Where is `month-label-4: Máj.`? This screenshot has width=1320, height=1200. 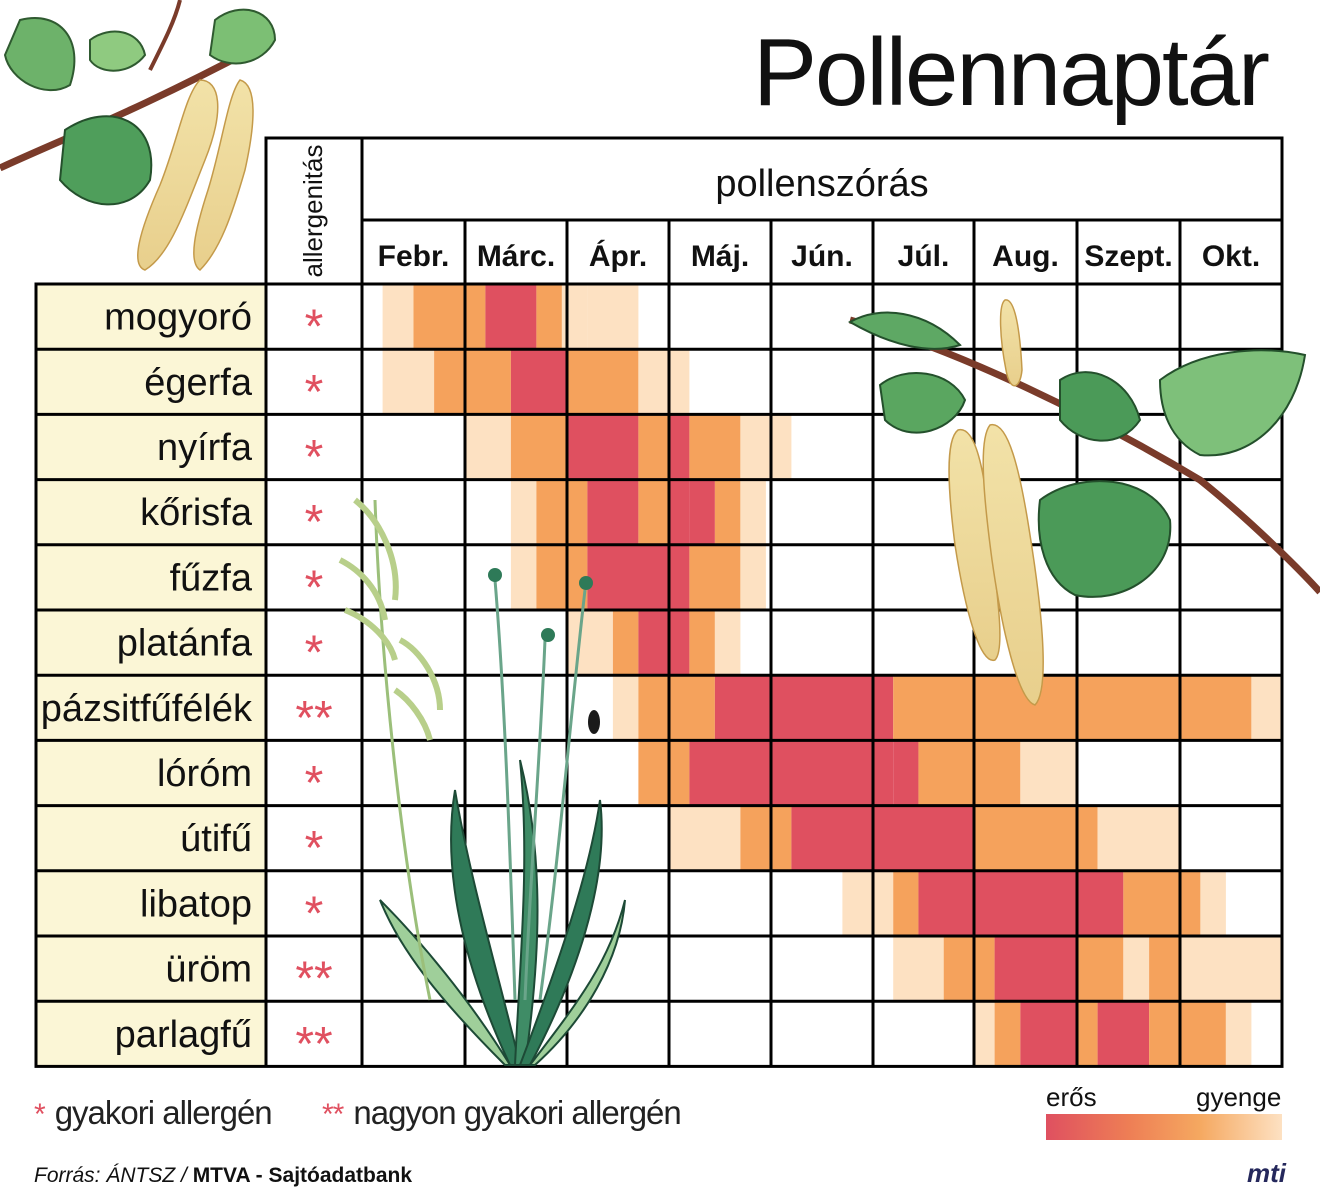 month-label-4: Máj. is located at coordinates (720, 256).